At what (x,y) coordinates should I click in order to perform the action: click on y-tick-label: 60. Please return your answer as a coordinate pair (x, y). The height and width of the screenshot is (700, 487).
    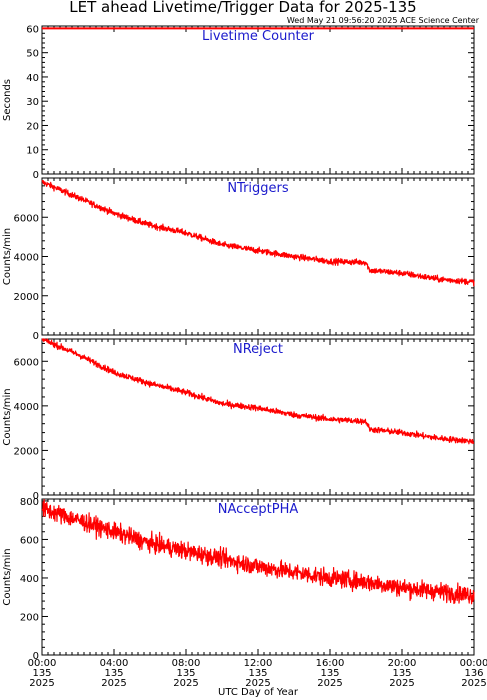
    Looking at the image, I should click on (32, 29).